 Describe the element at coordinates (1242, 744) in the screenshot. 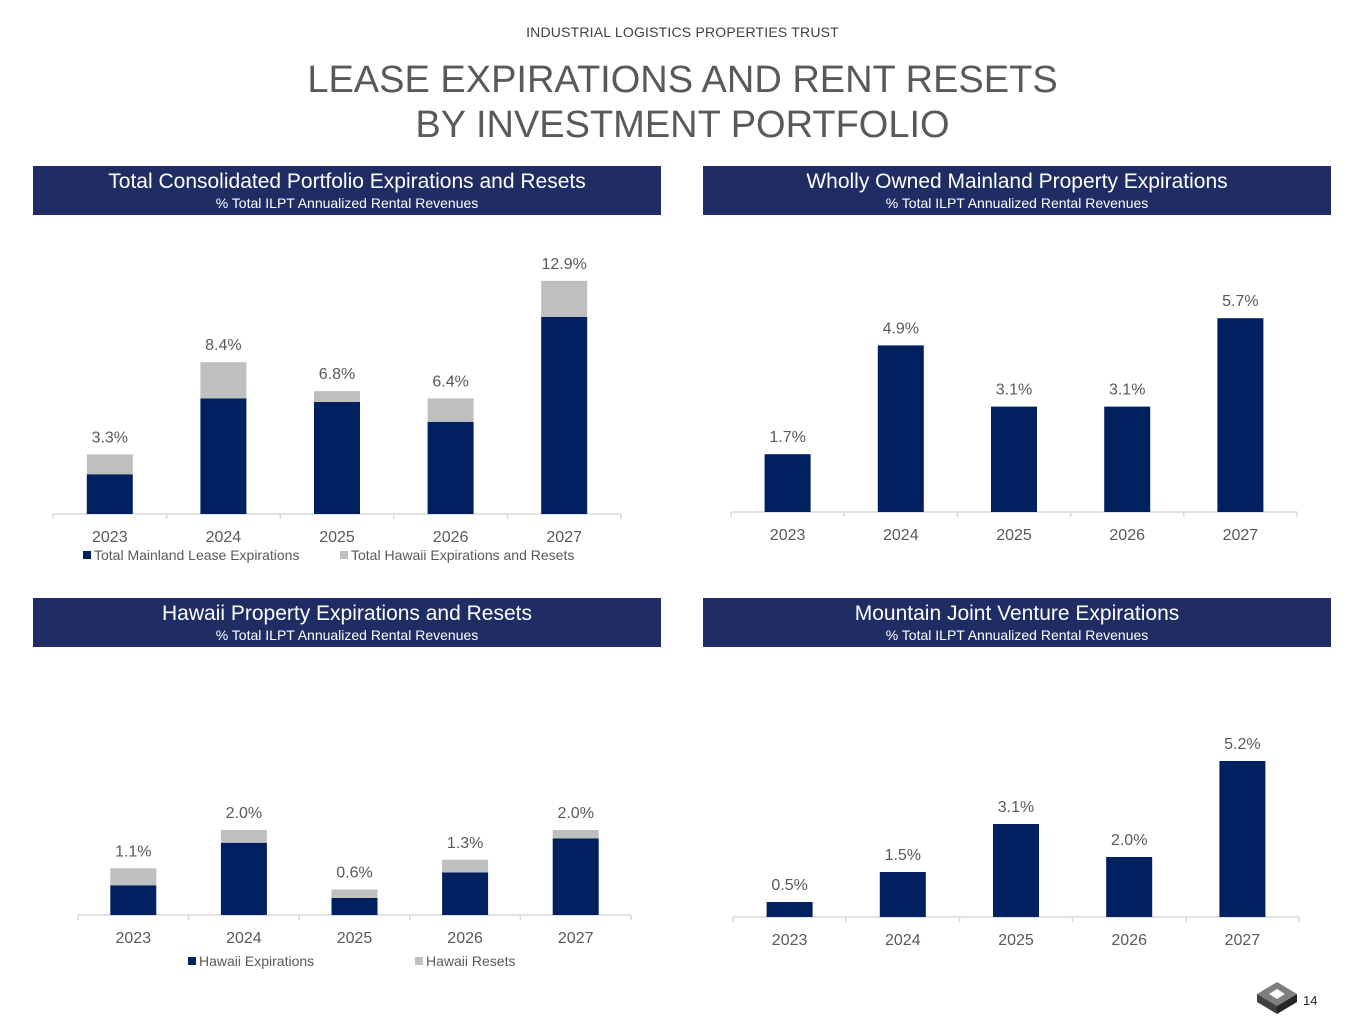

I see `data-label-2027: 5.2%` at that location.